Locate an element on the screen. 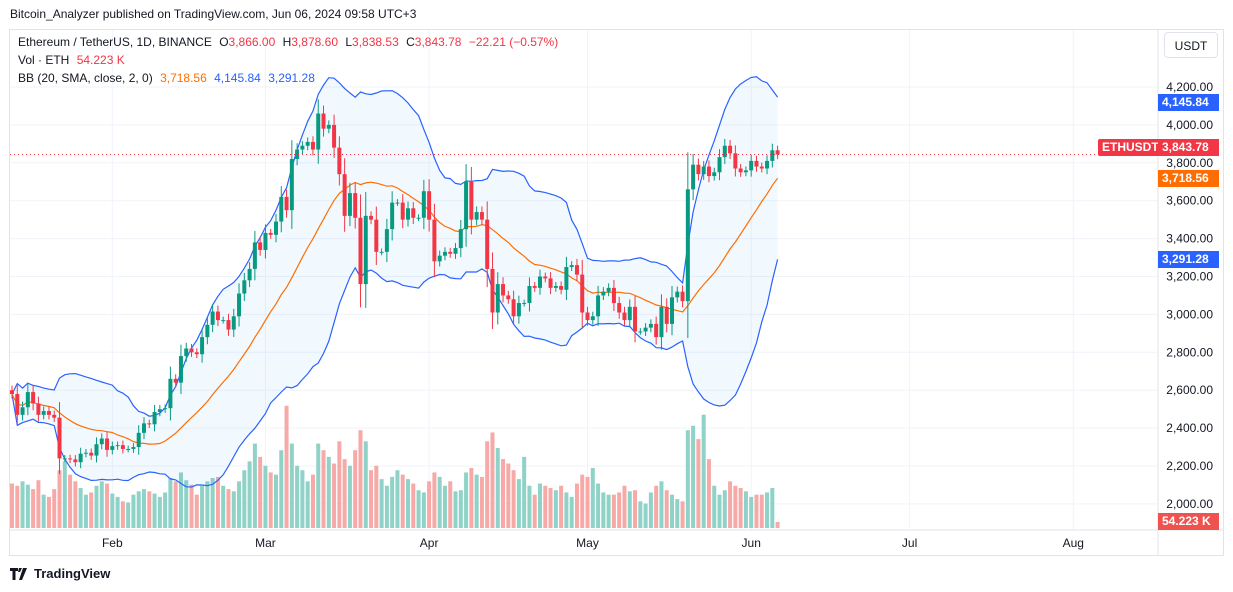  price-tick-label: 2,000.00 is located at coordinates (1189, 504).